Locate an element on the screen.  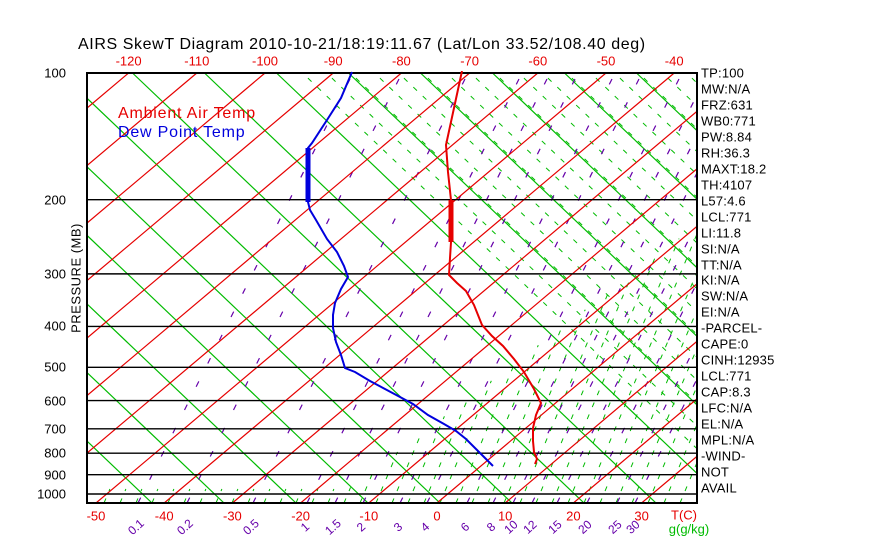
pressure-tick-label: 500 is located at coordinates (55, 367).